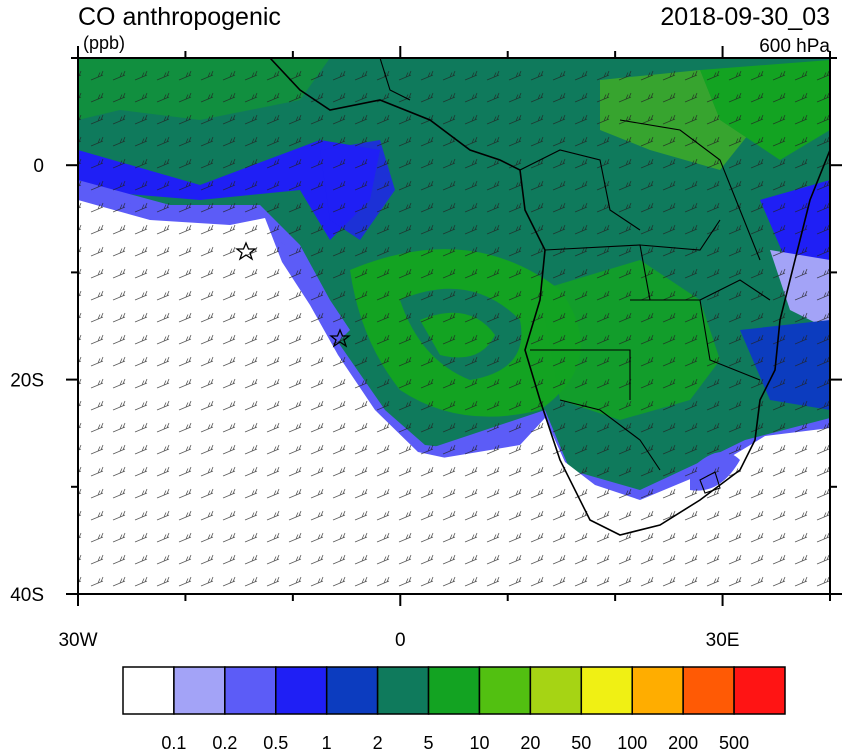 The image size is (850, 755). Describe the element at coordinates (683, 741) in the screenshot. I see `colorbar-label: 200` at that location.